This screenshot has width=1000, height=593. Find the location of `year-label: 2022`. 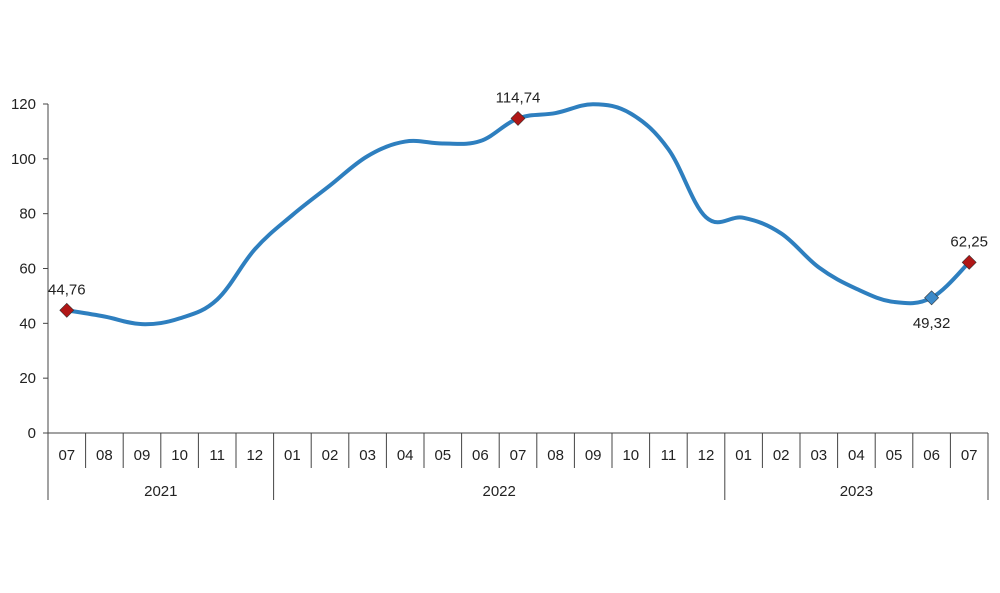

year-label: 2022 is located at coordinates (499, 491).